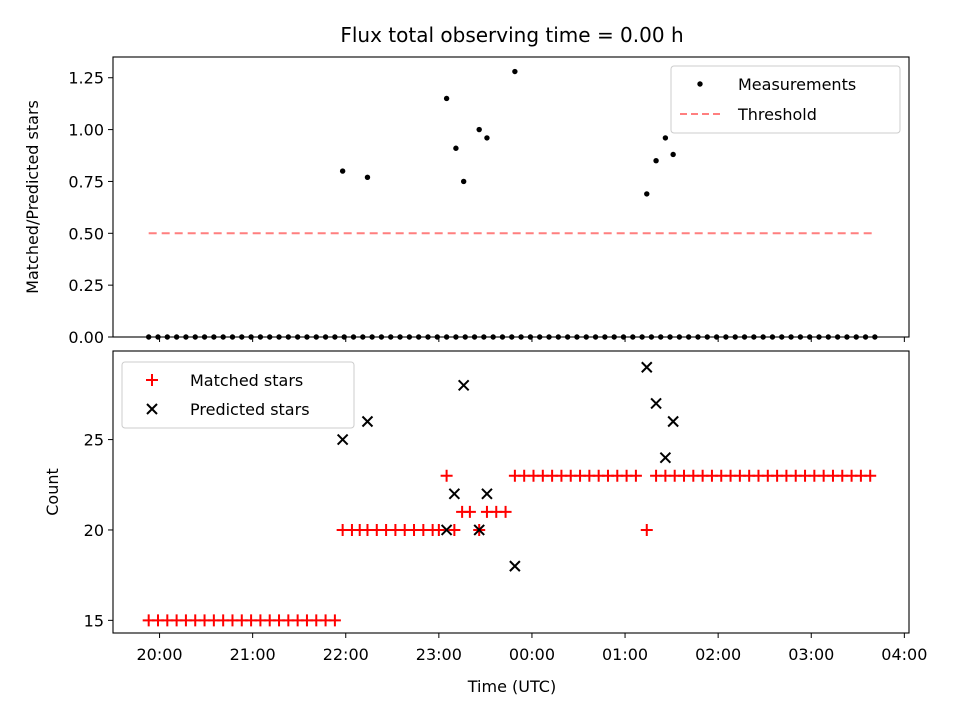  Describe the element at coordinates (718, 654) in the screenshot. I see `bottom-x-tick-label: 02:00` at that location.